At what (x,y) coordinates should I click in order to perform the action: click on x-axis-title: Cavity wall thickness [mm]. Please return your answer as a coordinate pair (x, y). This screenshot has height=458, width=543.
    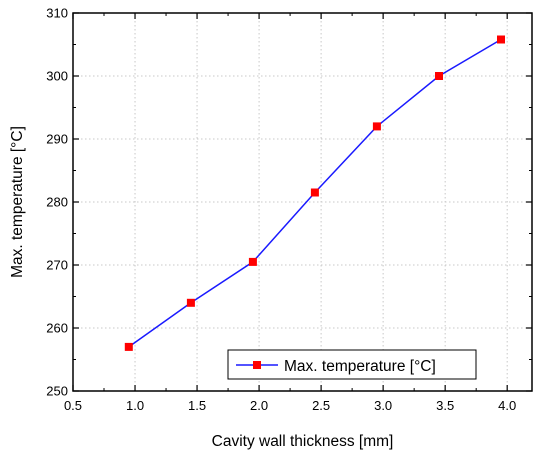
    Looking at the image, I should click on (303, 441).